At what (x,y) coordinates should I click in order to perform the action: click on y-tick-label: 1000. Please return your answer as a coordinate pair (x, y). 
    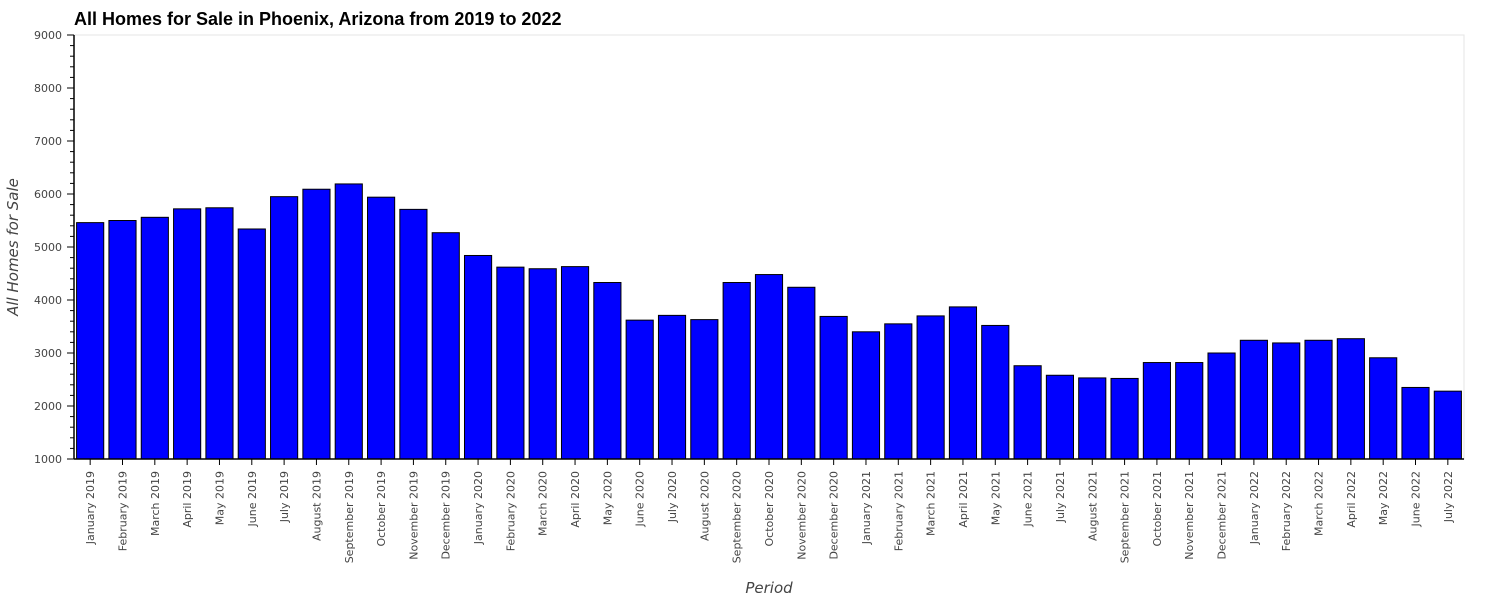
    Looking at the image, I should click on (48, 459).